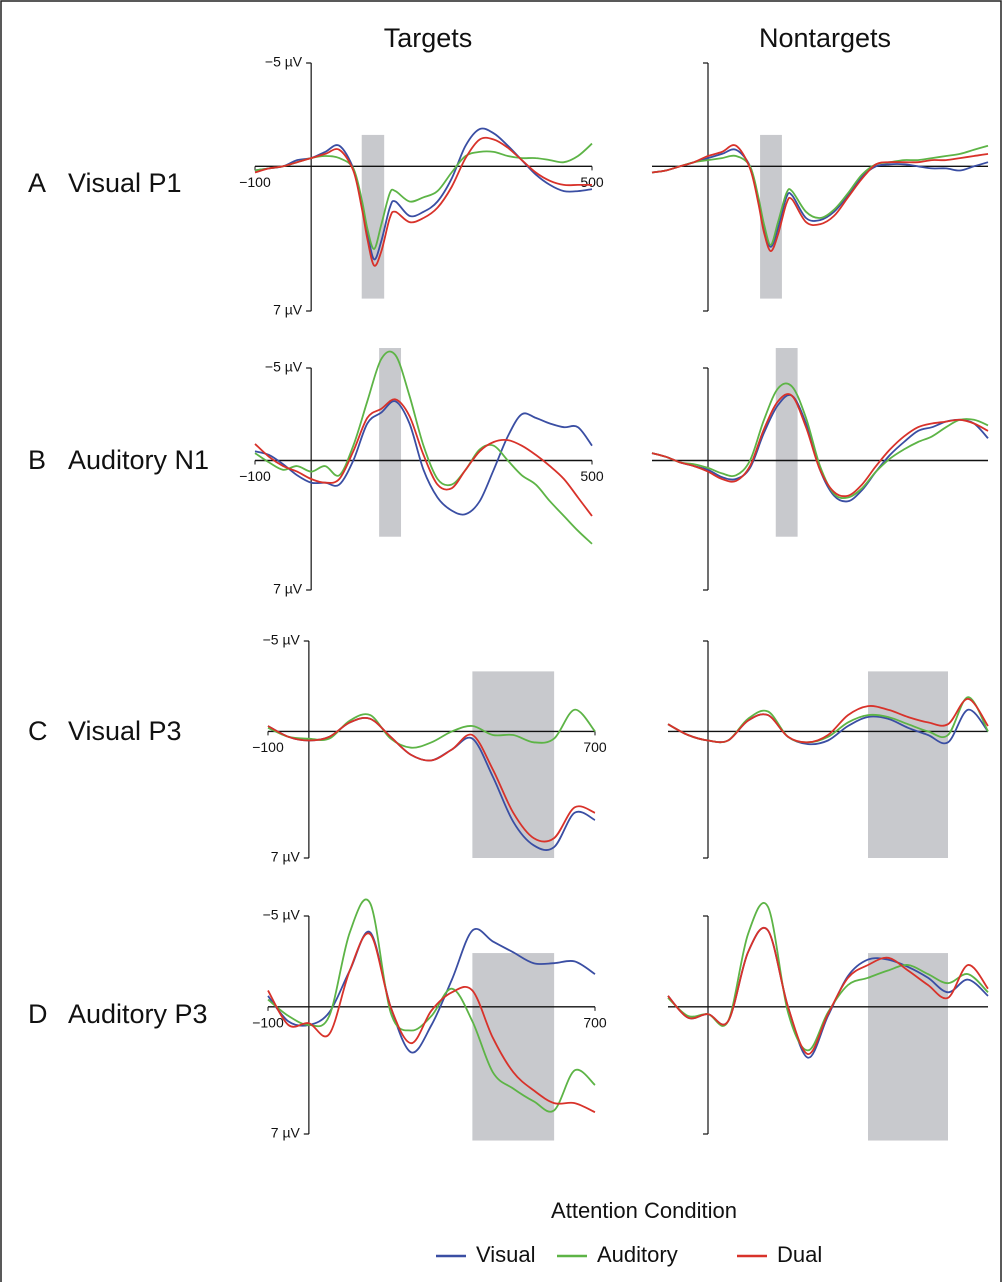 The height and width of the screenshot is (1282, 1002). Describe the element at coordinates (138, 460) in the screenshot. I see `row-name: Auditory N1` at that location.